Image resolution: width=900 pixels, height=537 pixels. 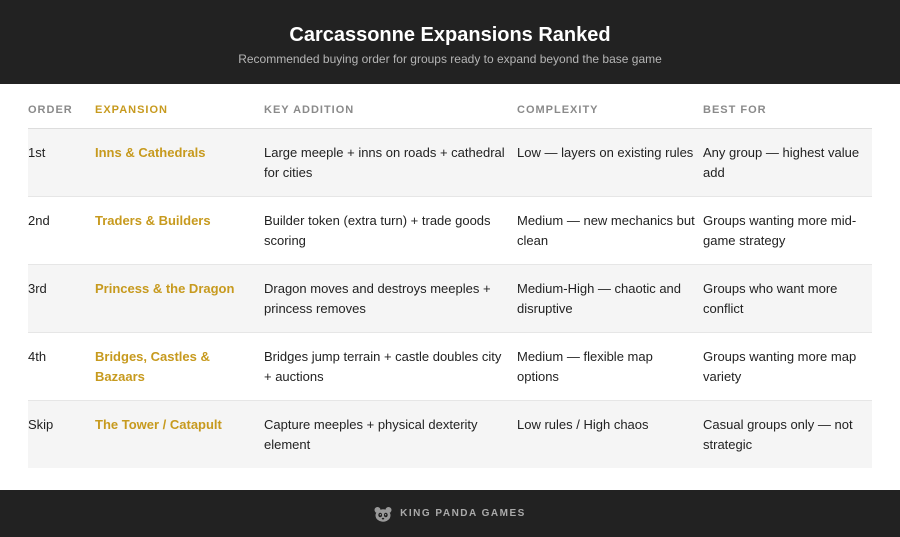 What do you see at coordinates (179, 111) in the screenshot?
I see `column-header-expansion: EXPANSION` at bounding box center [179, 111].